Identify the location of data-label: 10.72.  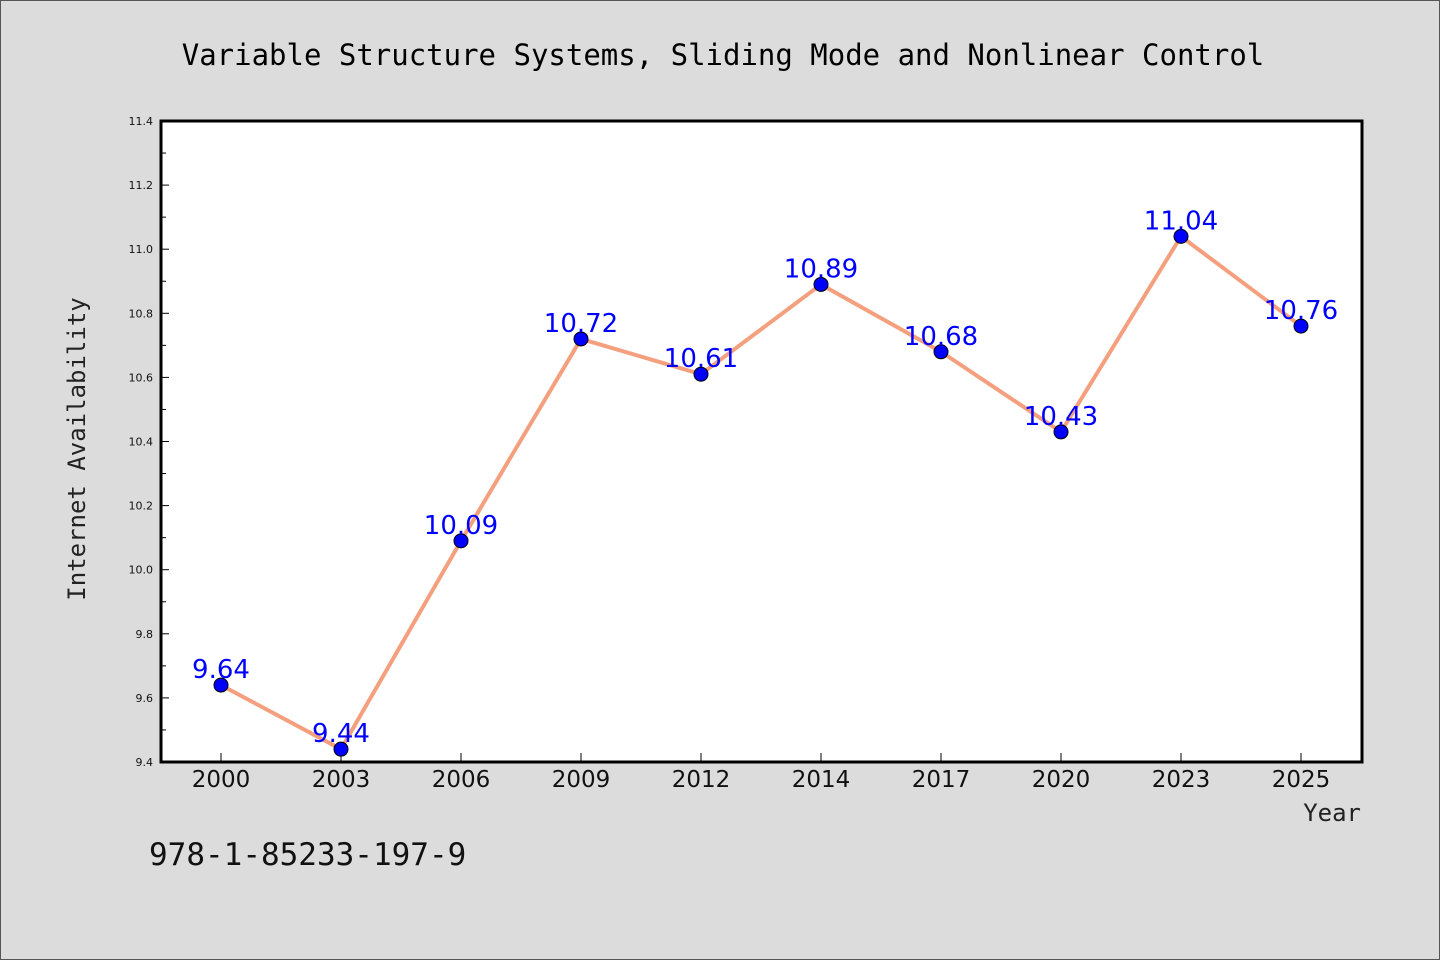
(581, 324).